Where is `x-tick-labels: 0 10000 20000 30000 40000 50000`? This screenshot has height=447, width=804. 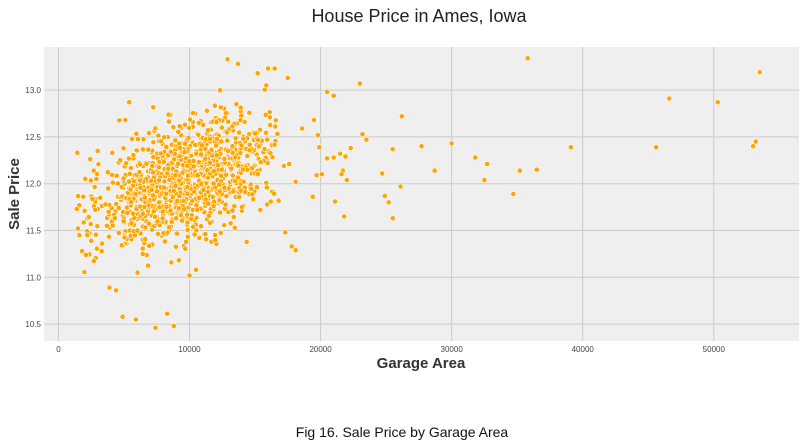 x-tick-labels: 0 10000 20000 30000 40000 50000 is located at coordinates (390, 349).